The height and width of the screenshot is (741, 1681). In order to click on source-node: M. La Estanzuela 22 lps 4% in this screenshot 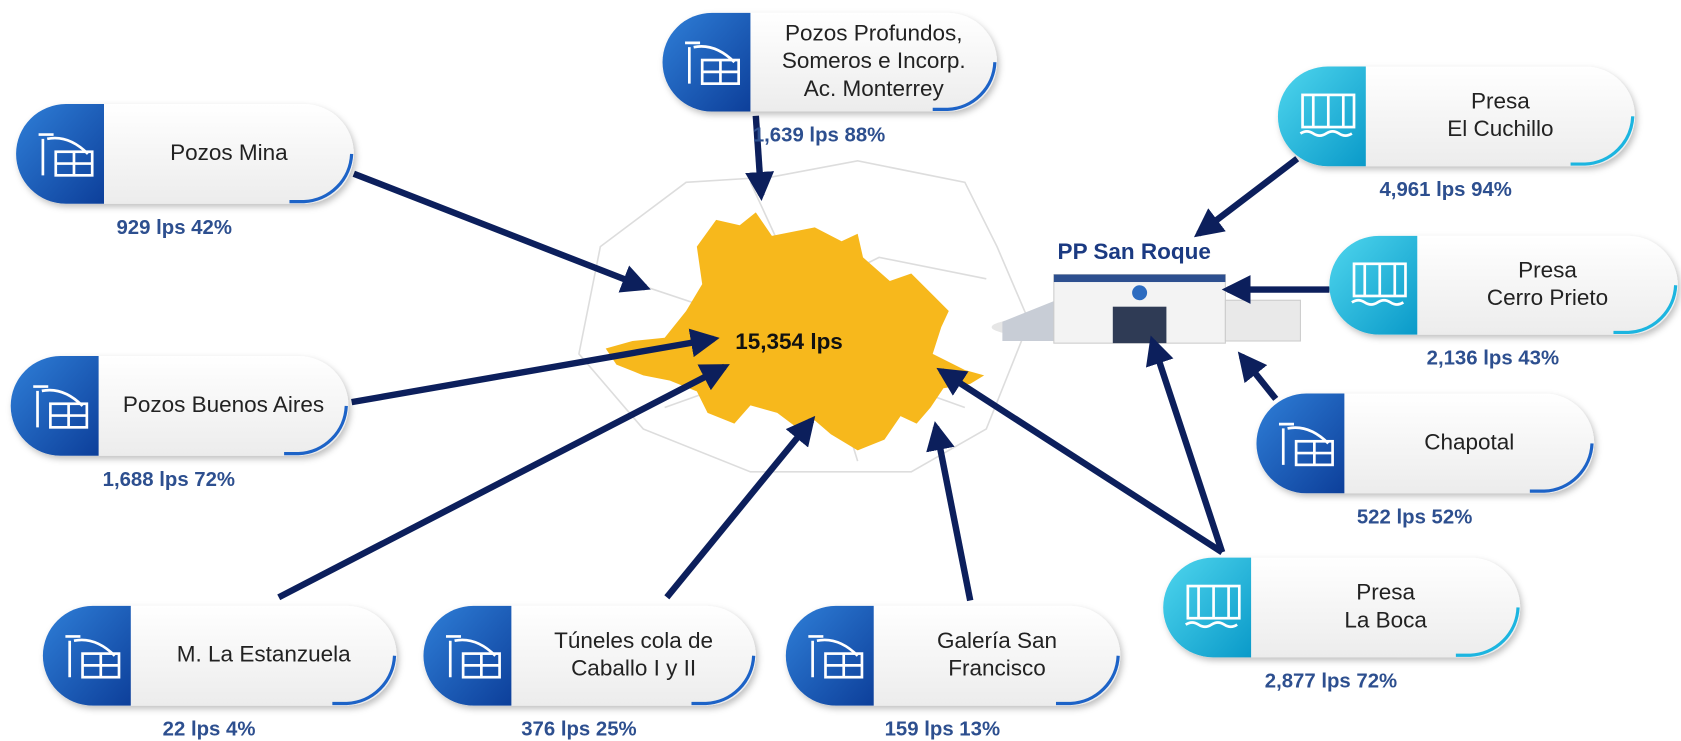, I will do `click(219, 673)`.